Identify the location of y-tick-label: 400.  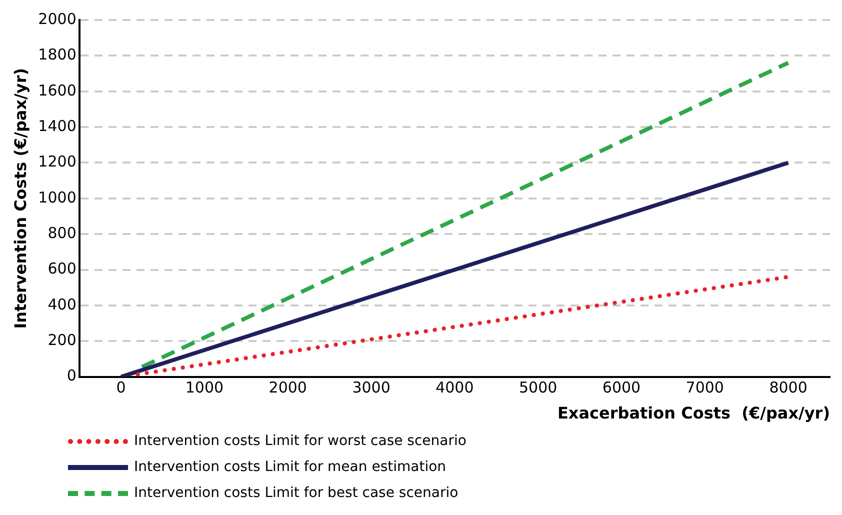
(62, 304).